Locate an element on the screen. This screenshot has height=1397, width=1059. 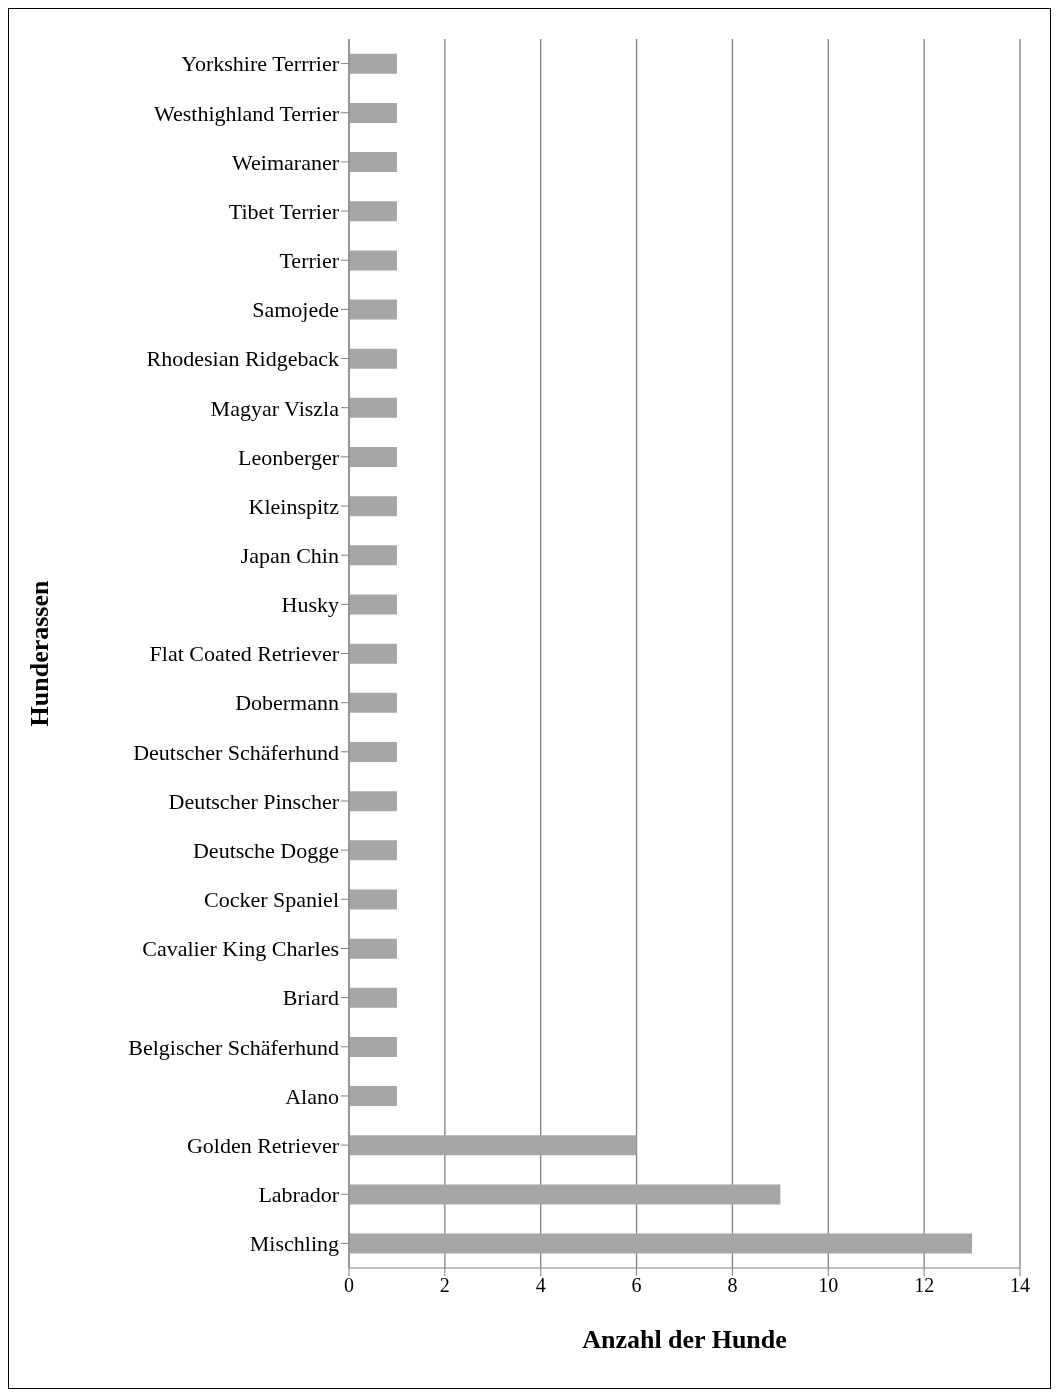
y-tick-label: Alano is located at coordinates (312, 1096).